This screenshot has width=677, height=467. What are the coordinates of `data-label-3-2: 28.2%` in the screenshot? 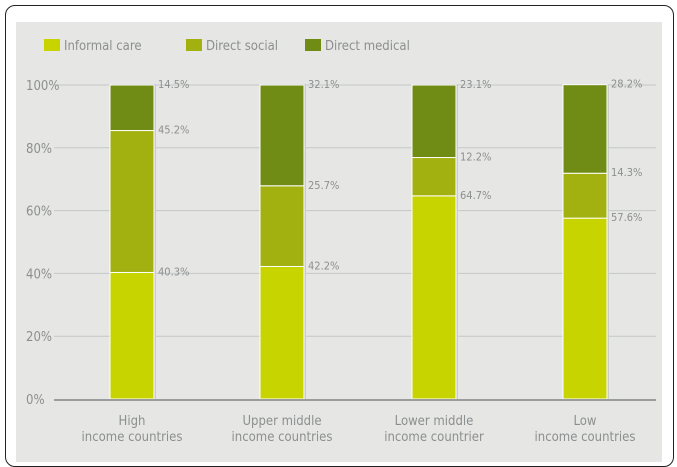 It's located at (626, 84).